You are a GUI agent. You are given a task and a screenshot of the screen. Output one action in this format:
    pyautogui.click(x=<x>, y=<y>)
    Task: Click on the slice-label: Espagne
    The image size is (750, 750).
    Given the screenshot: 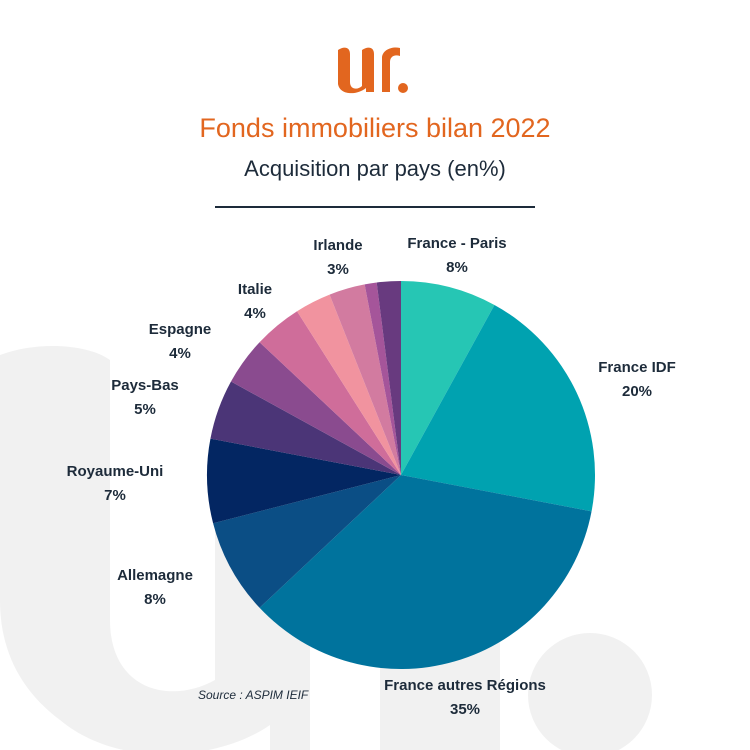 What is the action you would take?
    pyautogui.click(x=180, y=329)
    